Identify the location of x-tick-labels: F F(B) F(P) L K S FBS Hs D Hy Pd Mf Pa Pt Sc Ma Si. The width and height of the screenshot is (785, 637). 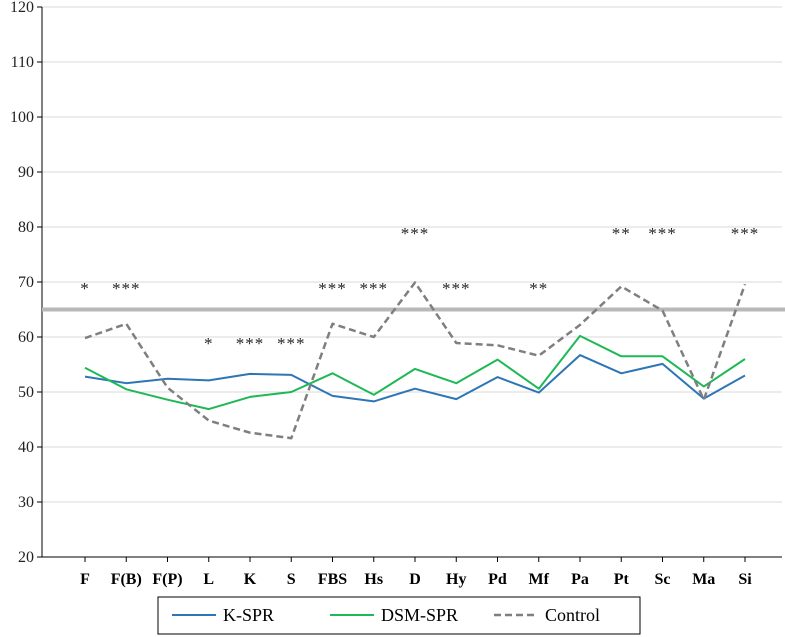
(416, 579).